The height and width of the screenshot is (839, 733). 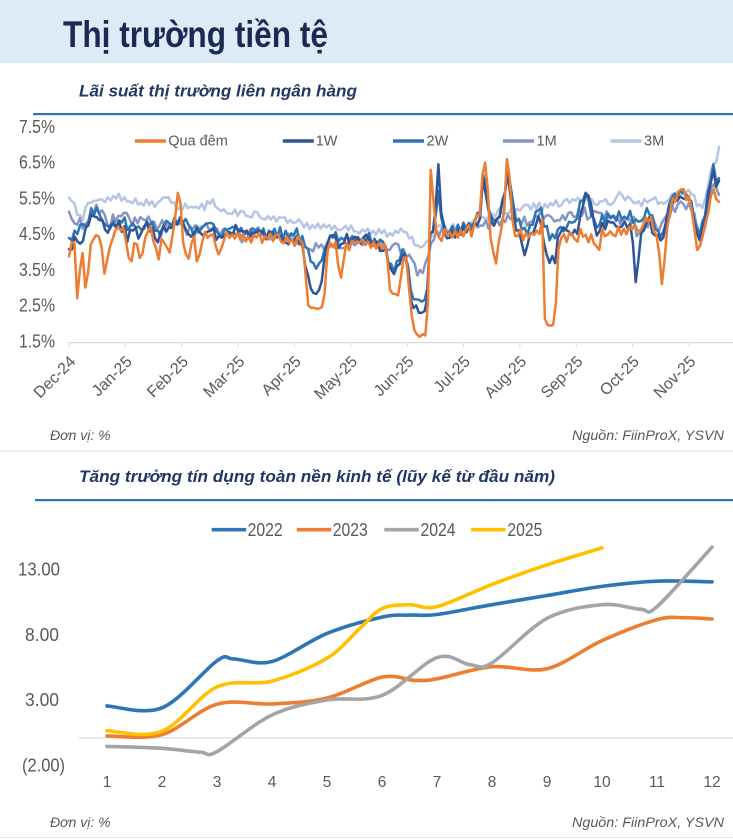 What do you see at coordinates (265, 529) in the screenshot?
I see `svg-text: 2022` at bounding box center [265, 529].